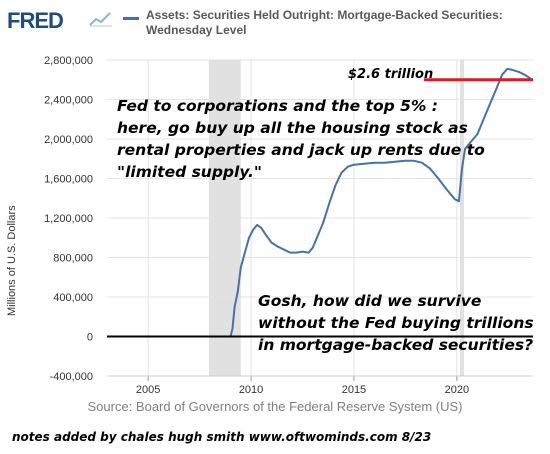 Image resolution: width=550 pixels, height=454 pixels. Describe the element at coordinates (68, 180) in the screenshot. I see `y-tick-label-5: 1,600,000` at that location.